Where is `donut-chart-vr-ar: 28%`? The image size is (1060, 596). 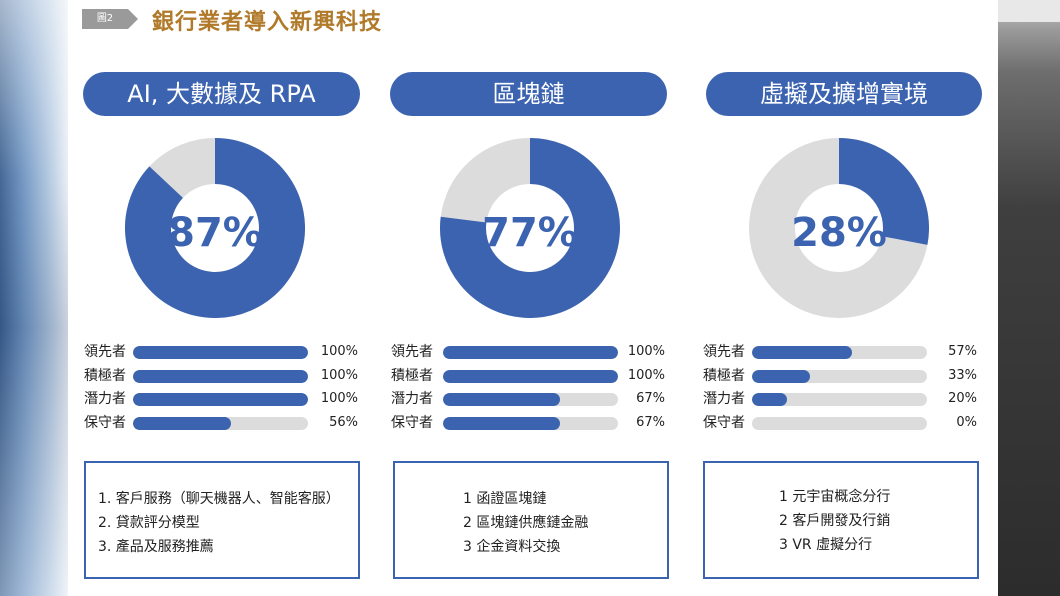 donut-chart-vr-ar: 28% is located at coordinates (839, 228).